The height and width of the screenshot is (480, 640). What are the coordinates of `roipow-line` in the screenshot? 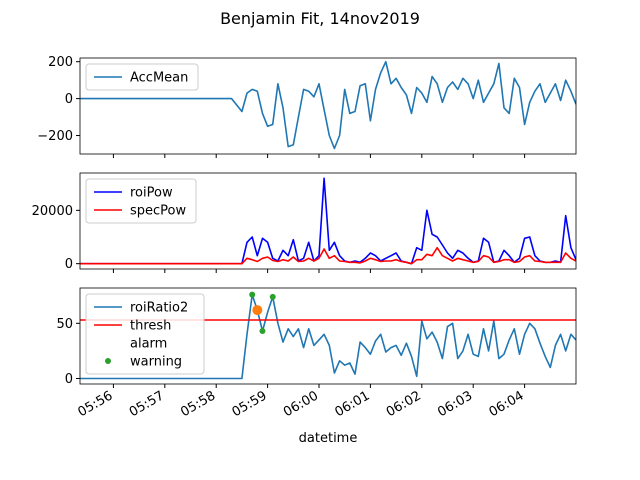 It's located at (328, 221).